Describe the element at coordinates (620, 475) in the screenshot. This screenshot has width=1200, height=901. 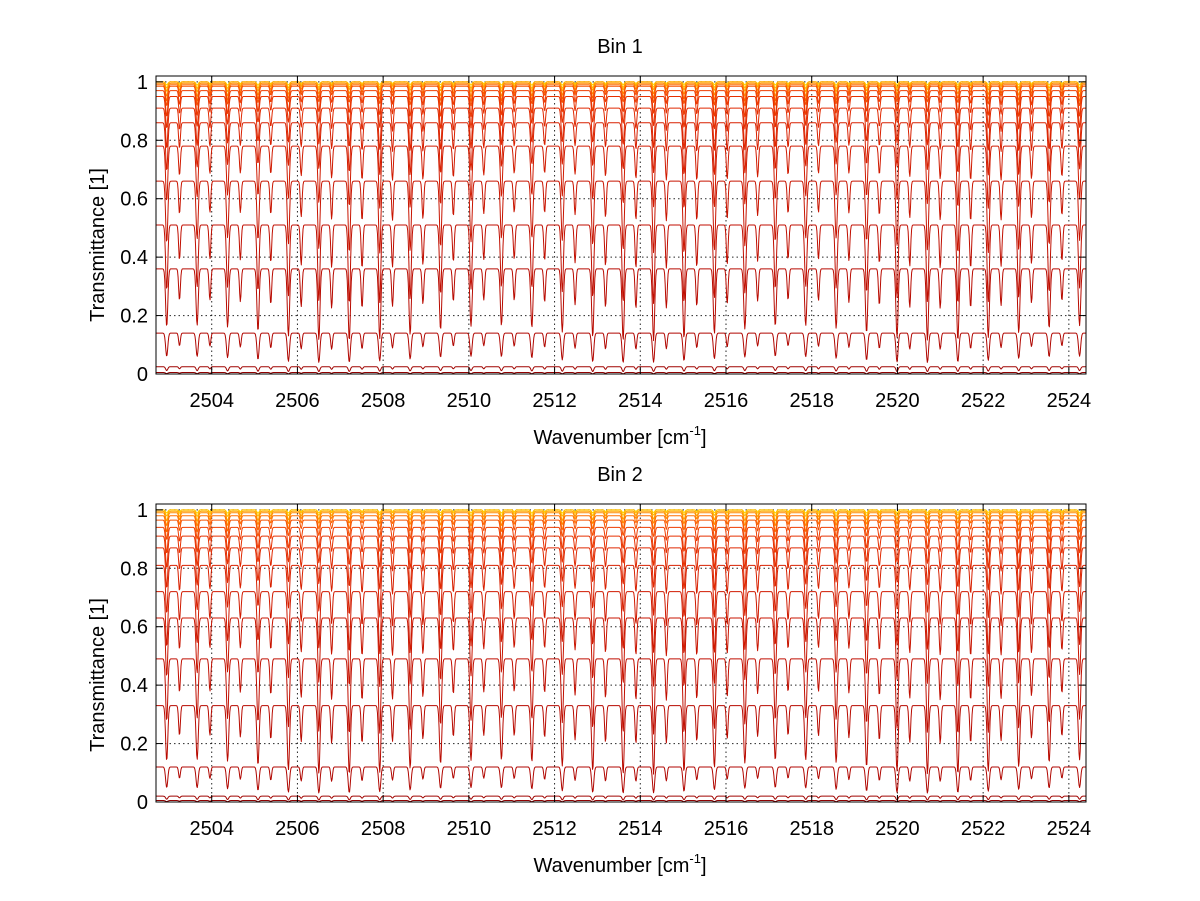
I see `chart-title: Bin 2` at that location.